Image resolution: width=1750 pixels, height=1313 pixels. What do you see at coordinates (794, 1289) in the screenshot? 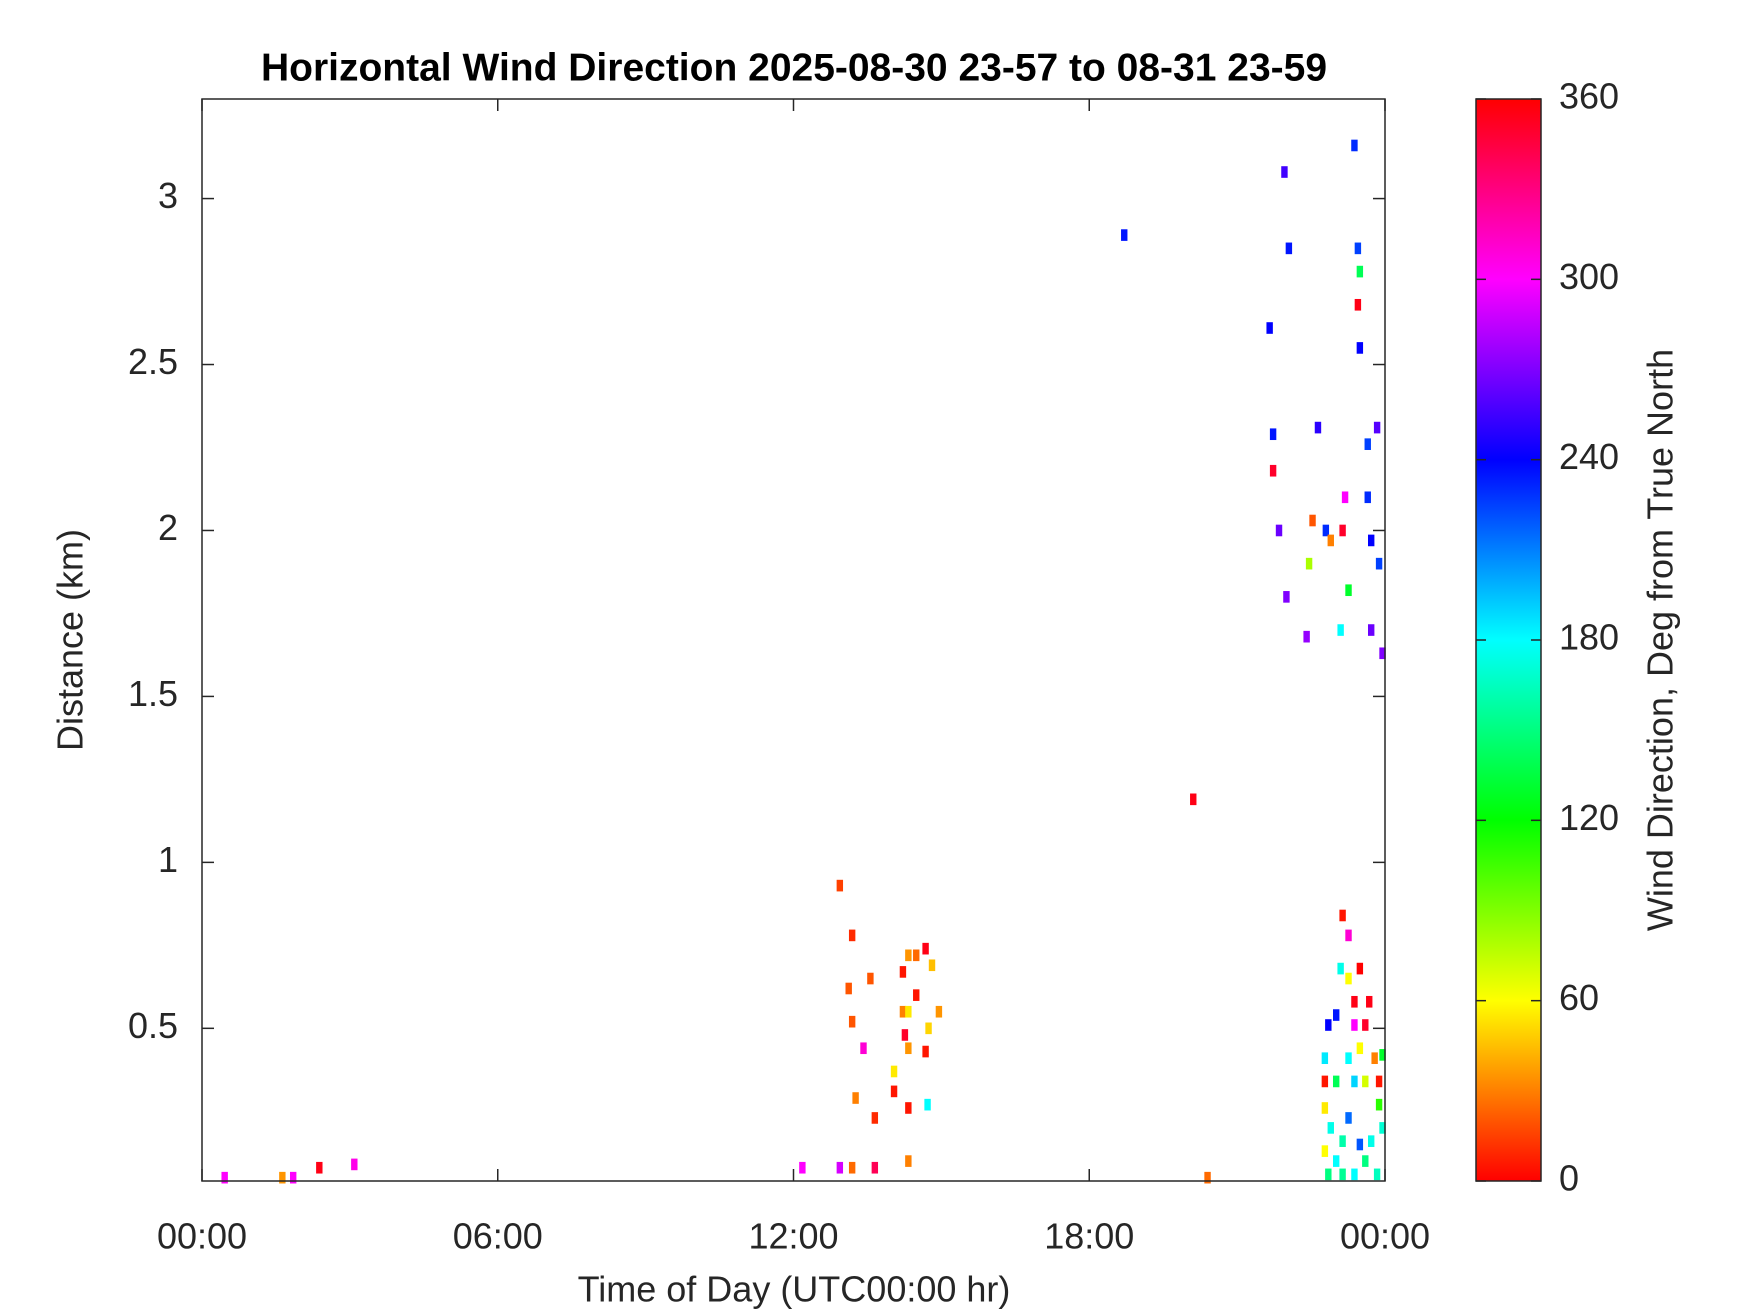
I see `x-axis-label: Time of Day (UTC00:00 hr)` at bounding box center [794, 1289].